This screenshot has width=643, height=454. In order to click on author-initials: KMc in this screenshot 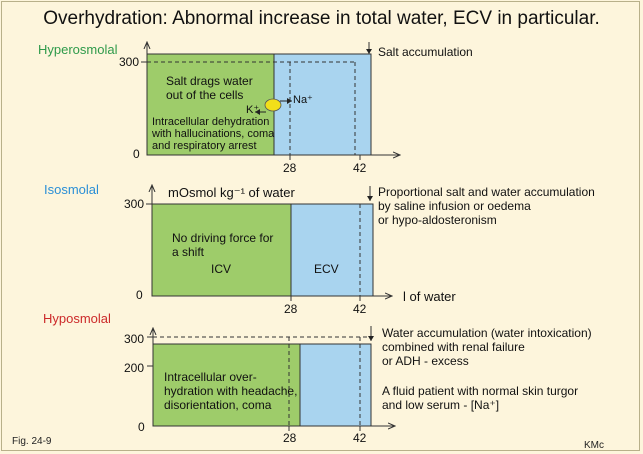, I will do `click(594, 445)`.